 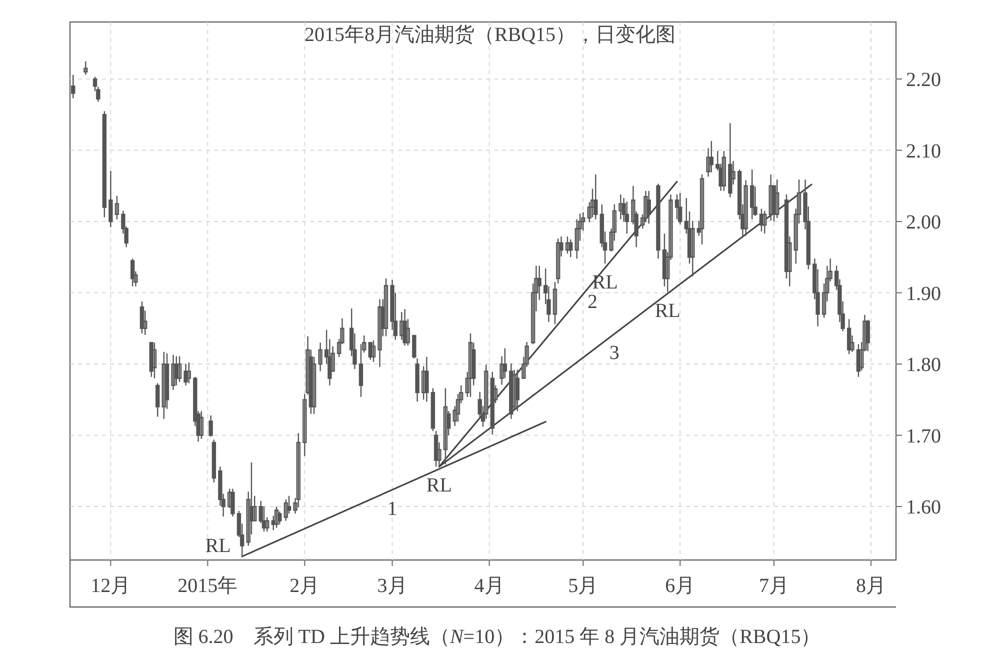 What do you see at coordinates (305, 586) in the screenshot?
I see `x-tick-label: 2月` at bounding box center [305, 586].